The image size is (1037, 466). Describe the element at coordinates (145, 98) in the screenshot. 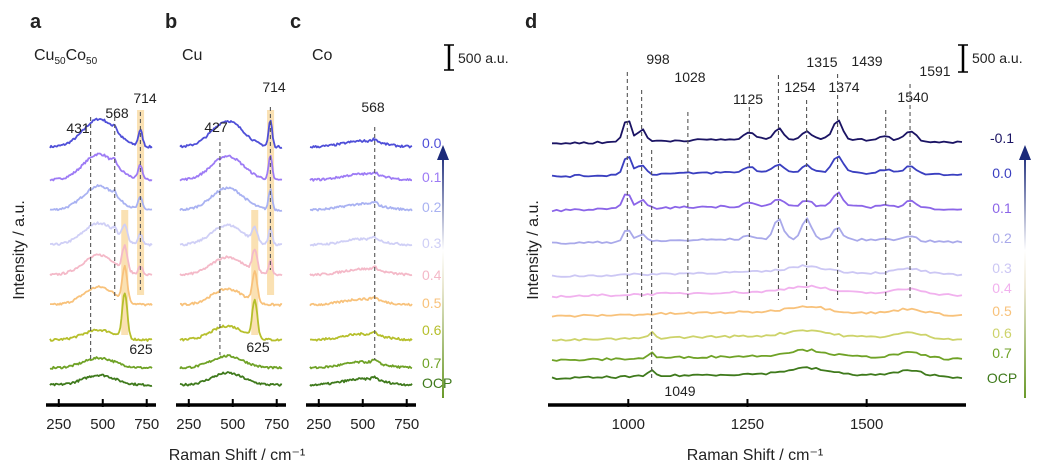

I see `peak-label-a-714: 714` at that location.